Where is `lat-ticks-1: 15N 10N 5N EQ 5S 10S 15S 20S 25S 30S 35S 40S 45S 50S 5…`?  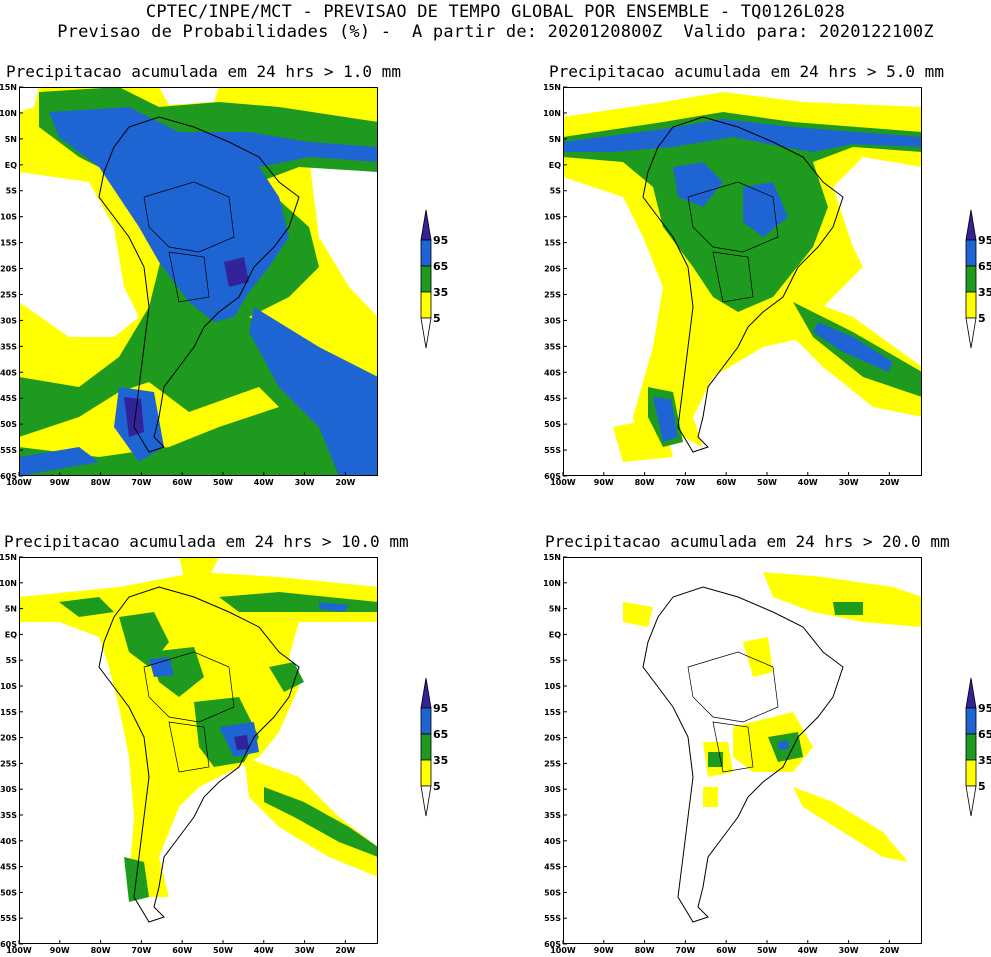 lat-ticks-1: 15N 10N 5N EQ 5S 10S 15S 20S 25S 30S 35S 40S 45S 50S 5… is located at coordinates (11, 282).